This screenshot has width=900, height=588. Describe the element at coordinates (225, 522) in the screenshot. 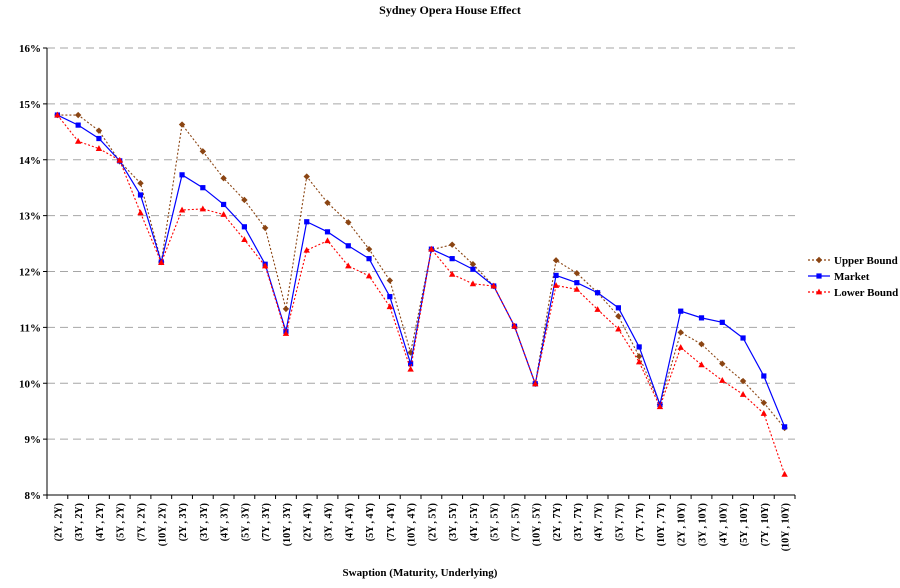

I see `x-tick-label: (4Y , 3Y)` at that location.